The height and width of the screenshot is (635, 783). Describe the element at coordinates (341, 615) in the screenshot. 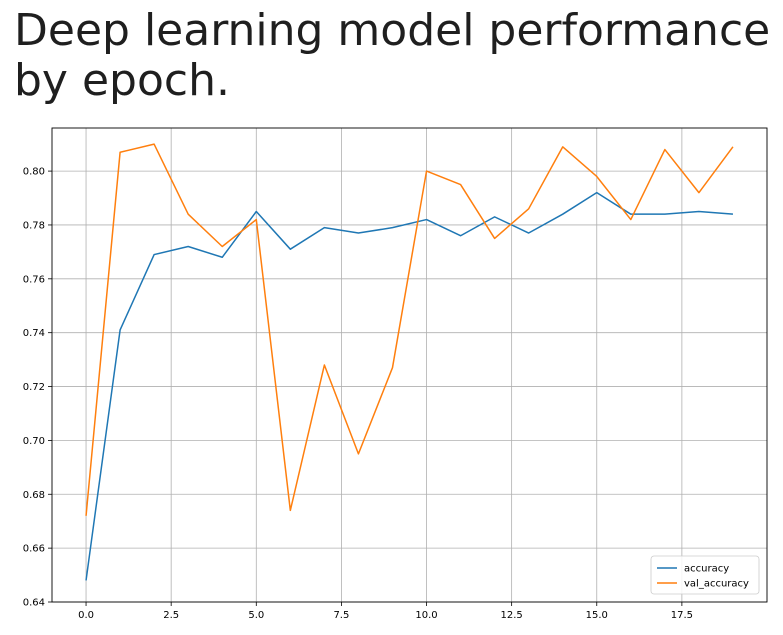

I see `x-tick-label: 7.5` at that location.